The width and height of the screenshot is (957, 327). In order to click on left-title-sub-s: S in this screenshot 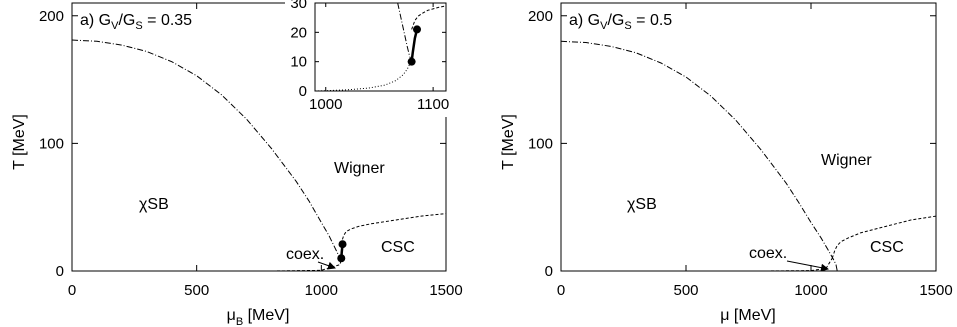, I will do `click(138, 26)`.